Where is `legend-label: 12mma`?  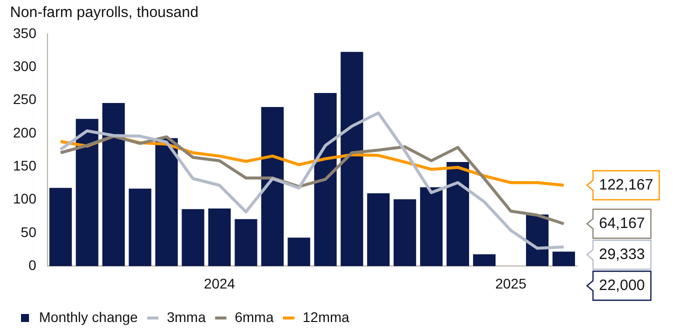
legend-label: 12mma is located at coordinates (326, 316).